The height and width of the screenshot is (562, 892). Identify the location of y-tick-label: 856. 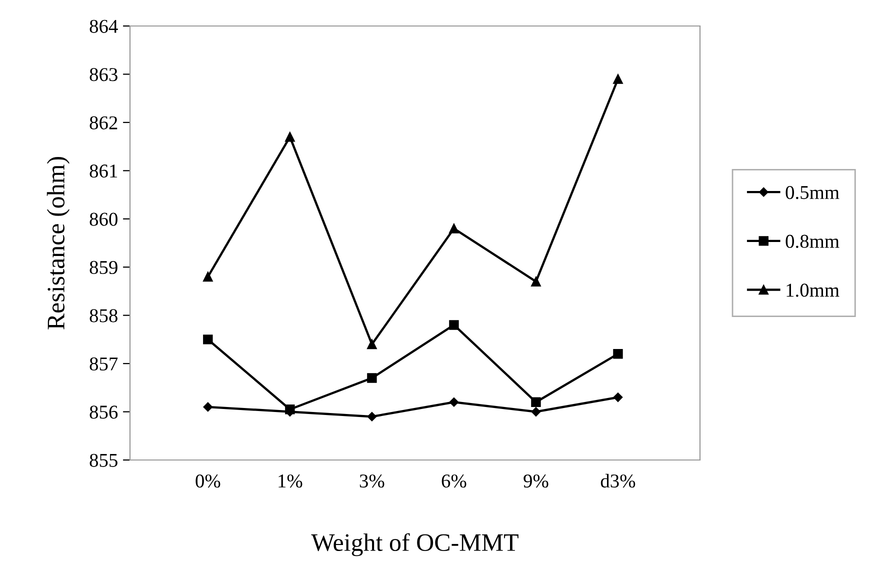
(104, 412).